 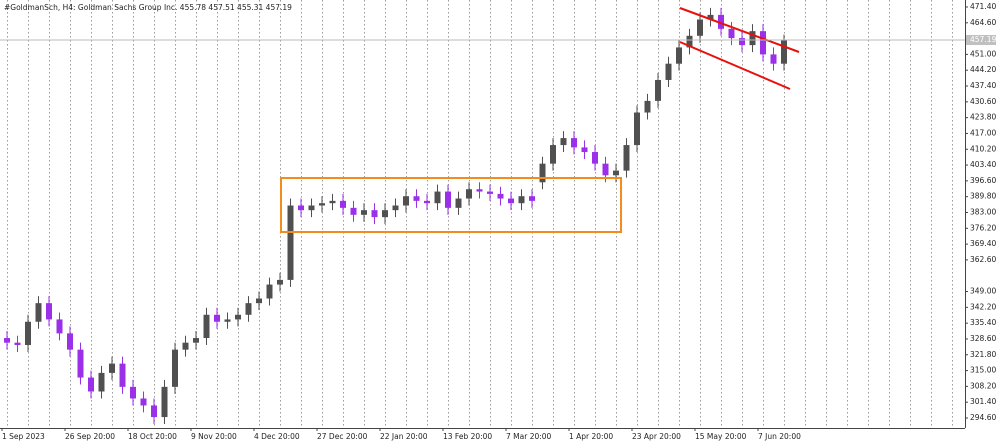 I want to click on x-tick-label: 7 Jun 20:00, so click(x=779, y=436).